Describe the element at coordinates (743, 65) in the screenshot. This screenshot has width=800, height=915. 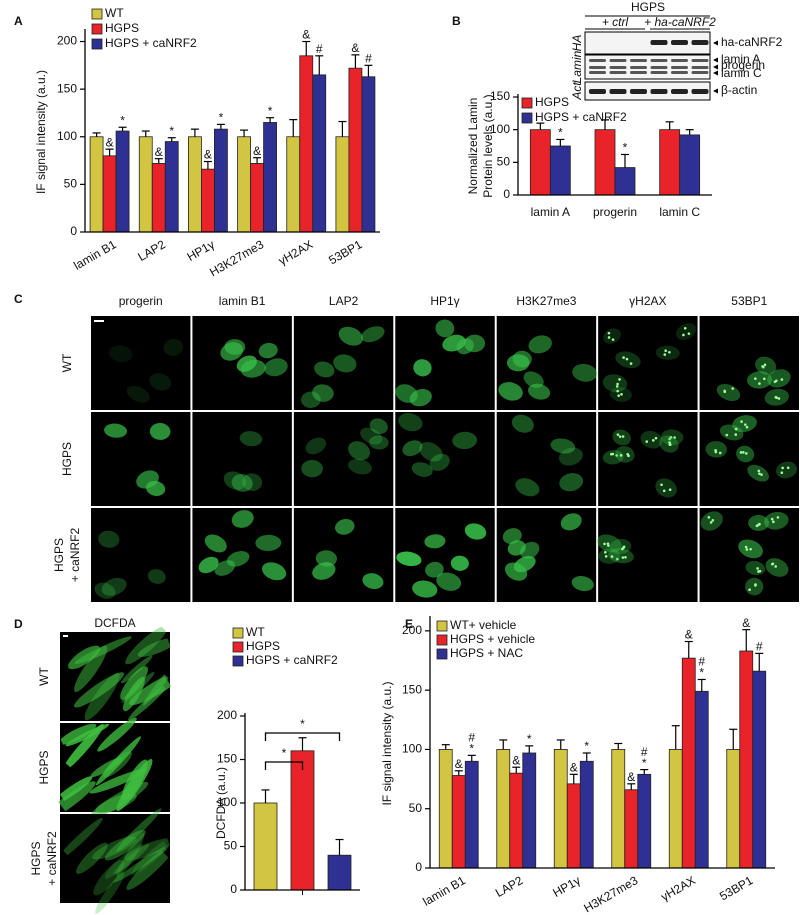
I see `band-label: progerin` at that location.